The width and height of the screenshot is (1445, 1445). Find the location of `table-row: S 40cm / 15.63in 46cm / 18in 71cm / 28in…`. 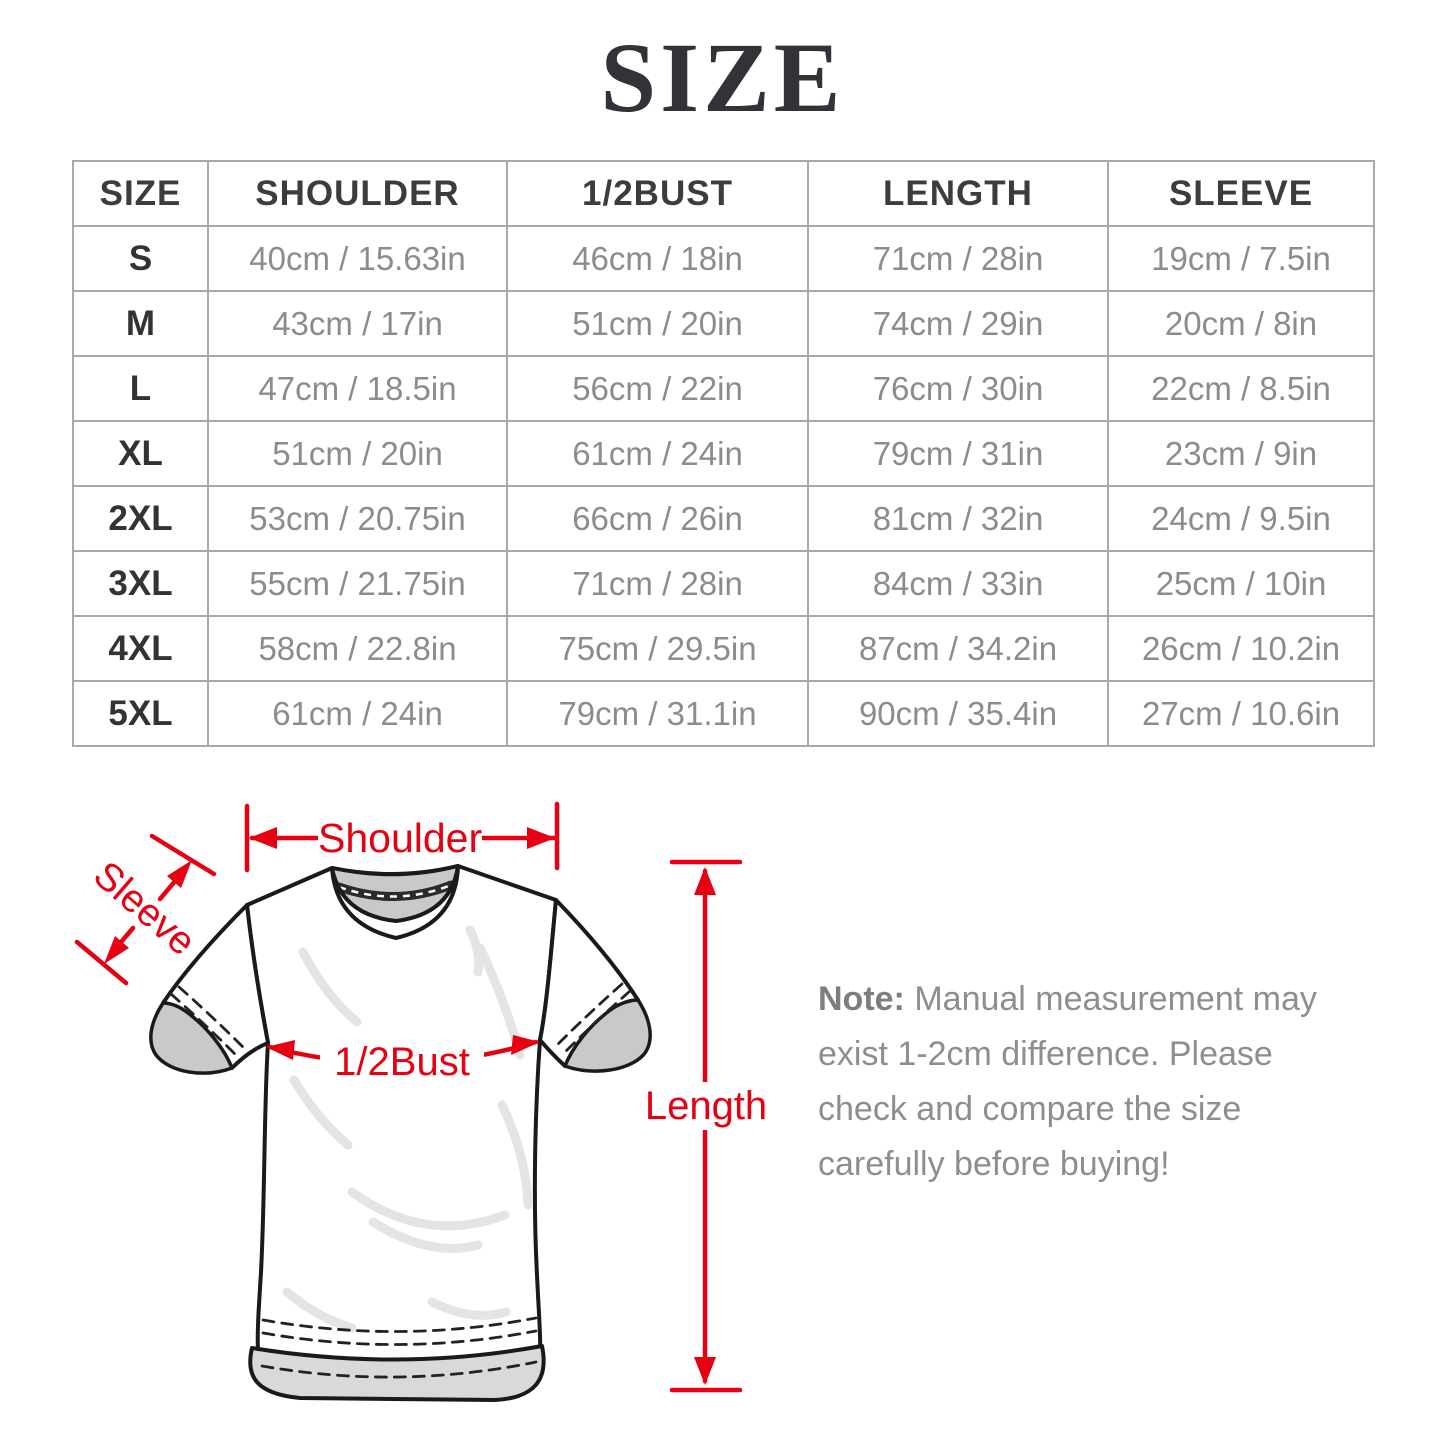

table-row: S 40cm / 15.63in 46cm / 18in 71cm / 28in… is located at coordinates (723, 258).